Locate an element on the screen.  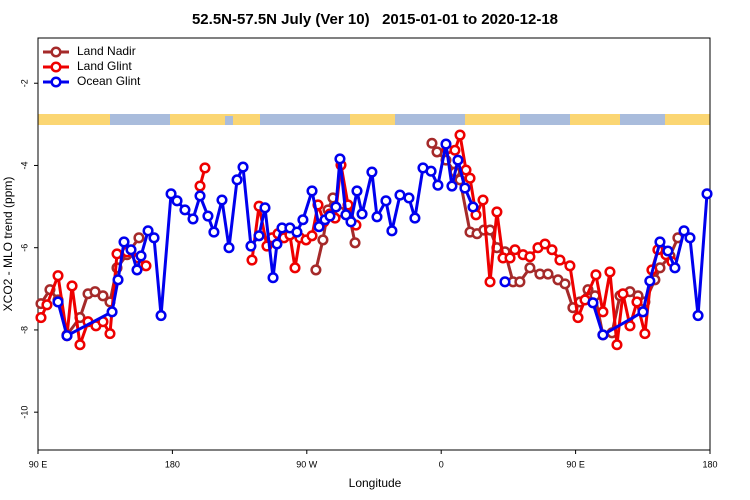
x-axis-label: Longitude is located at coordinates (375, 483).